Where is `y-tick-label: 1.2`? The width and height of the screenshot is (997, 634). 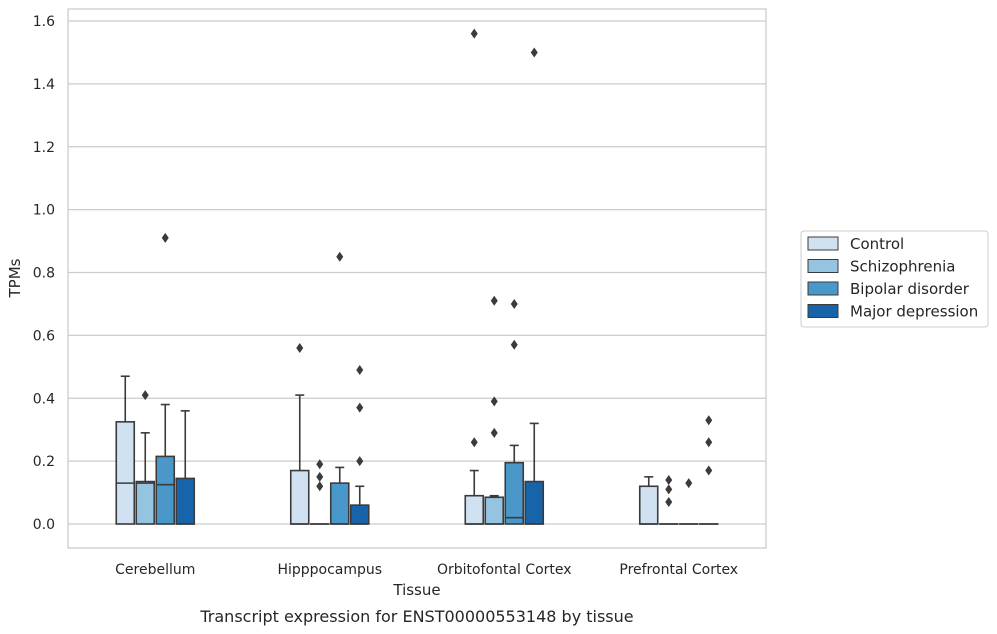
y-tick-label: 1.2 is located at coordinates (44, 148).